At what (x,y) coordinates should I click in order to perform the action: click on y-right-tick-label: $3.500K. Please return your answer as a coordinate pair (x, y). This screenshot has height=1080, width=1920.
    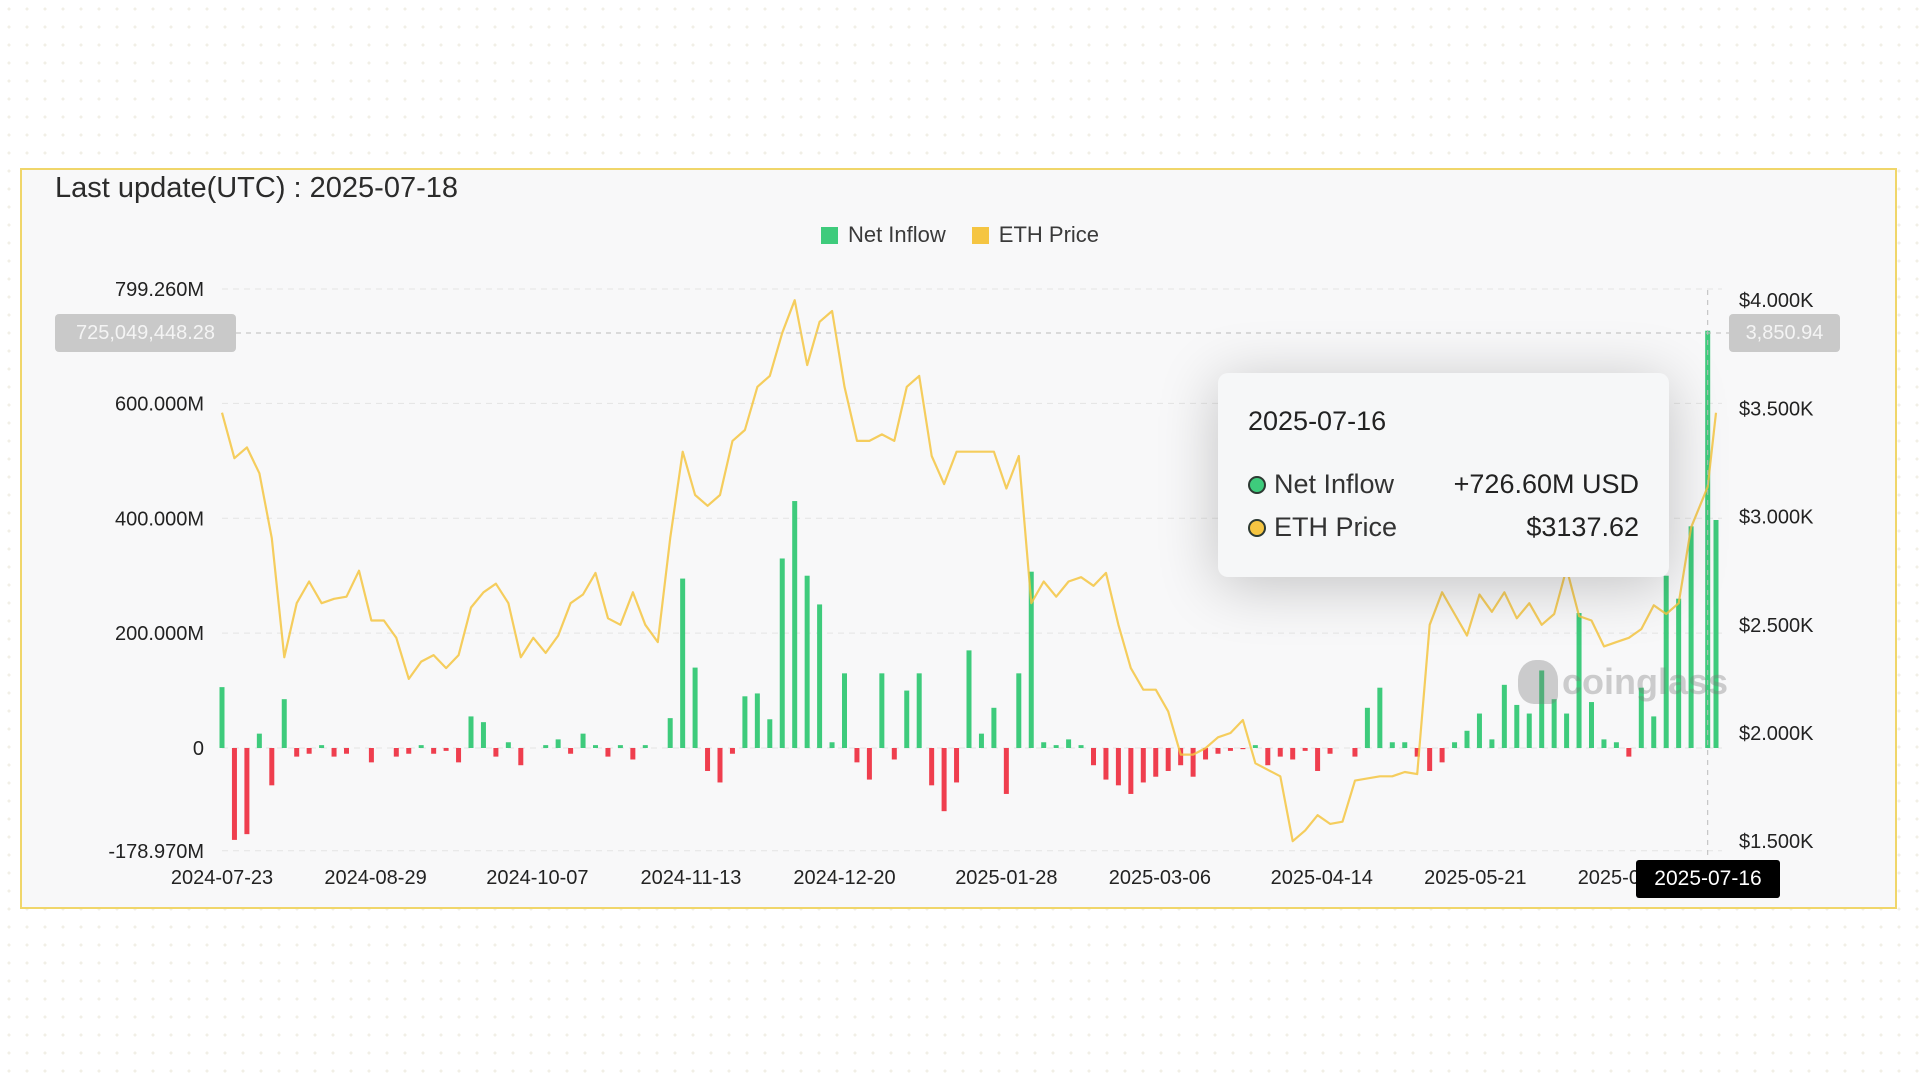
    Looking at the image, I should click on (1776, 409).